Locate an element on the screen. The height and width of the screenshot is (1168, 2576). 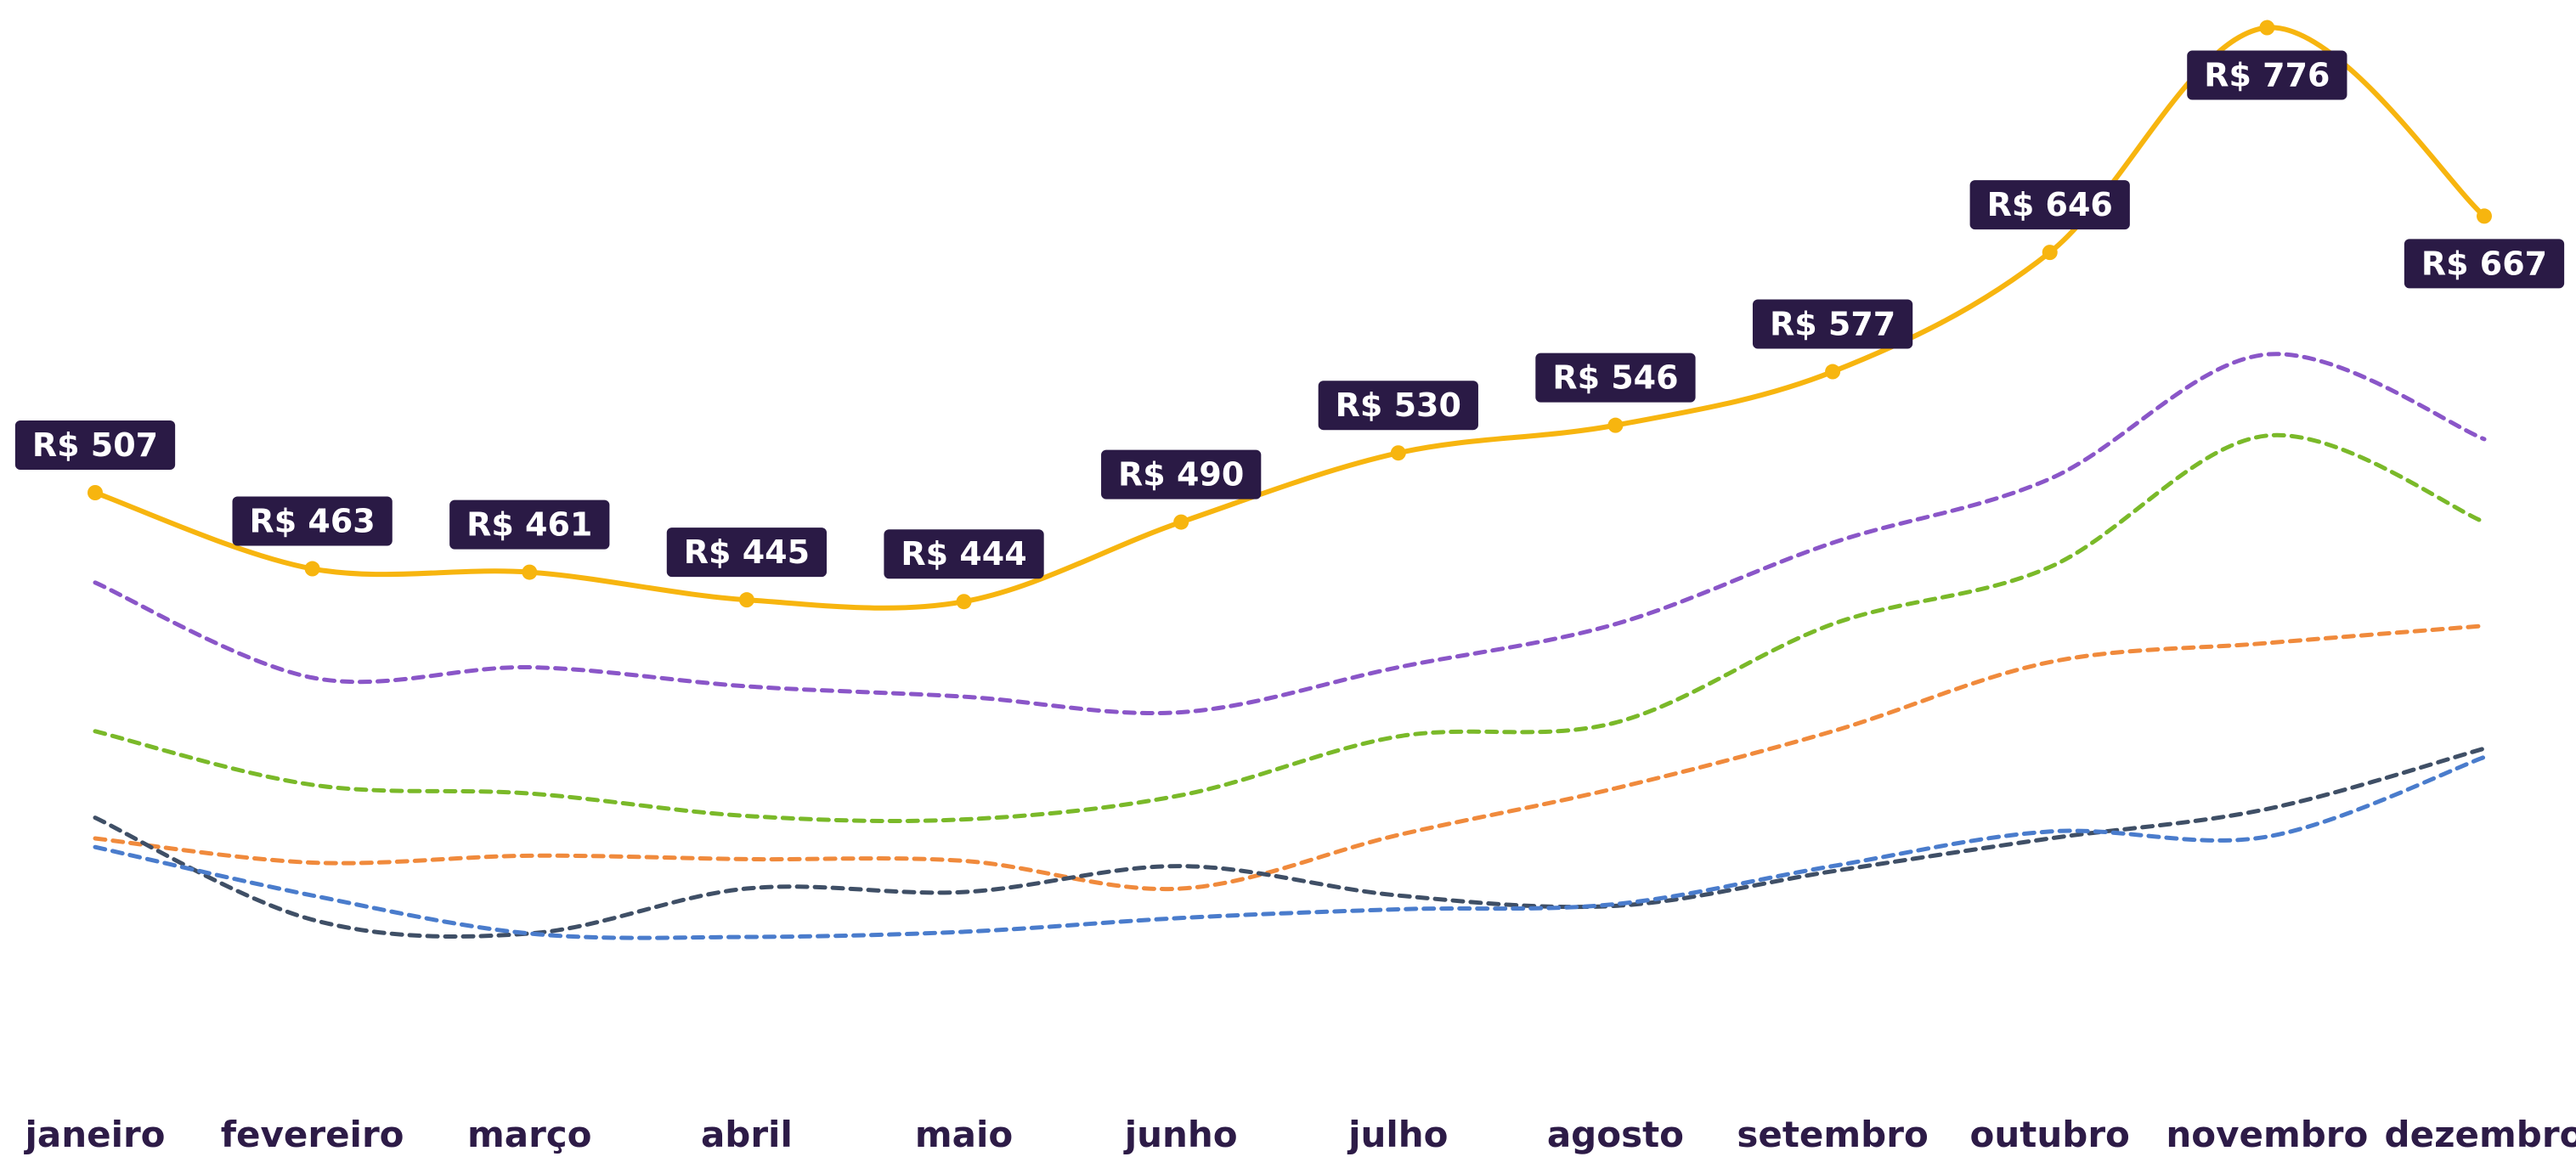
value-label: R$ 463 is located at coordinates (312, 521).